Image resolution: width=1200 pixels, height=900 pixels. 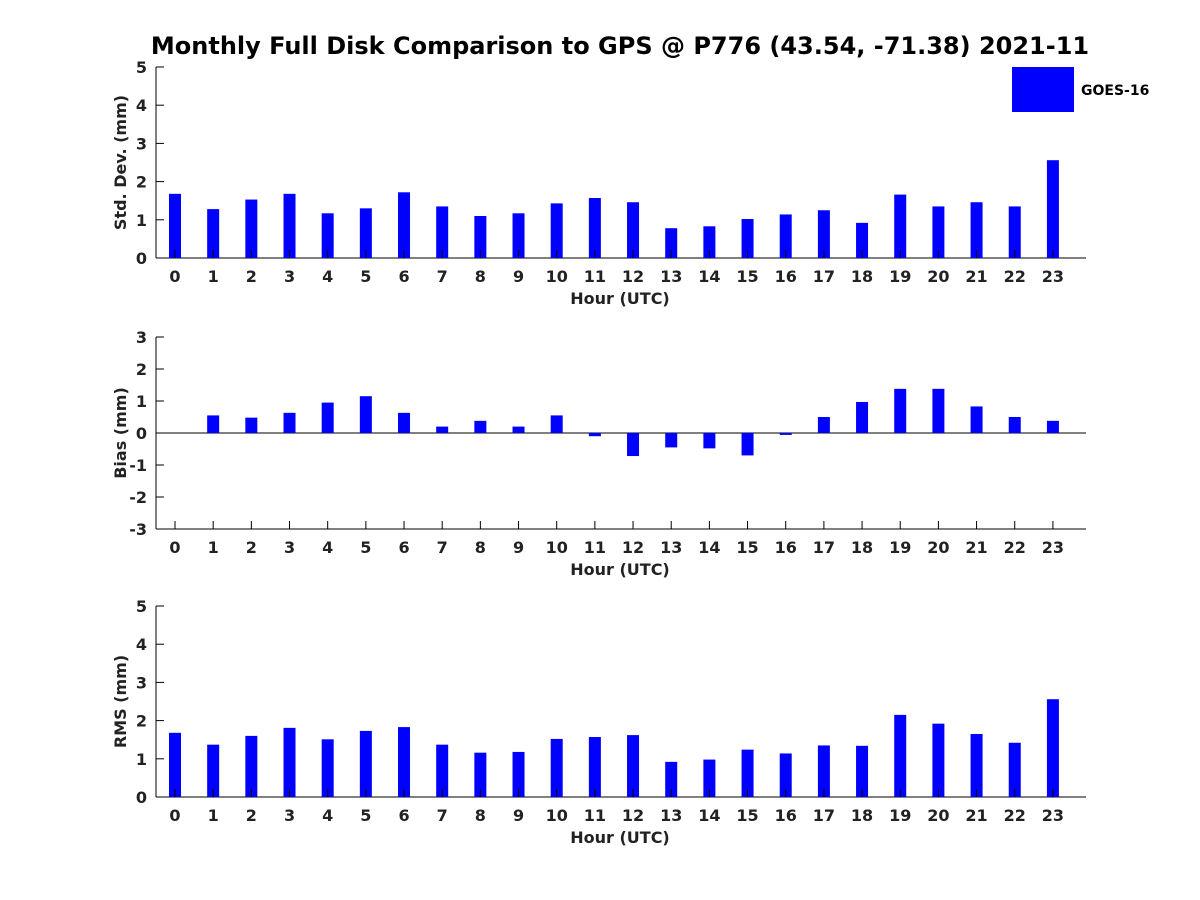 I want to click on x-tick-label: 16, so click(x=786, y=276).